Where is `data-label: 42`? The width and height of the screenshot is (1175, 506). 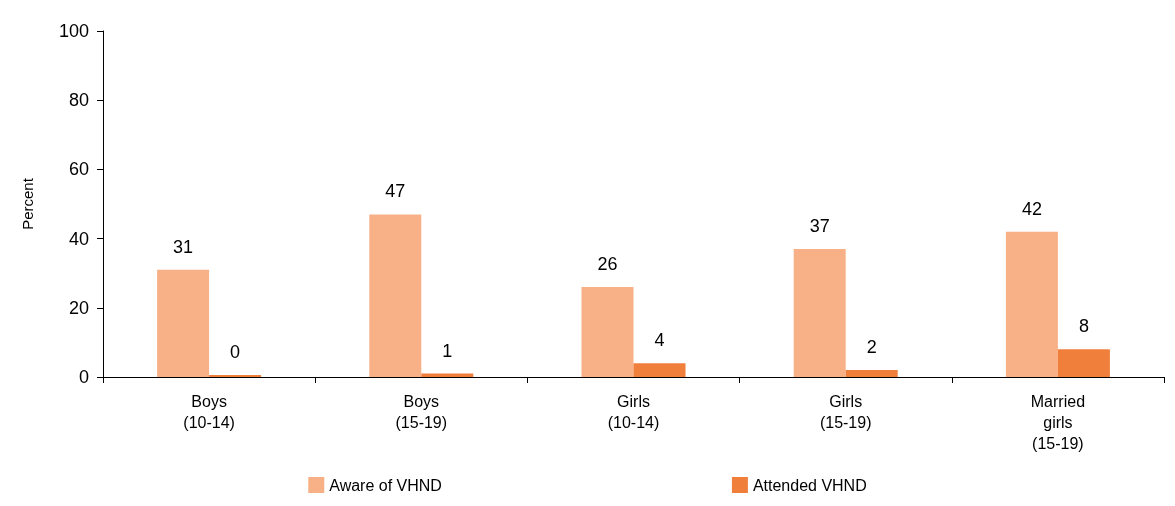
data-label: 42 is located at coordinates (1031, 208).